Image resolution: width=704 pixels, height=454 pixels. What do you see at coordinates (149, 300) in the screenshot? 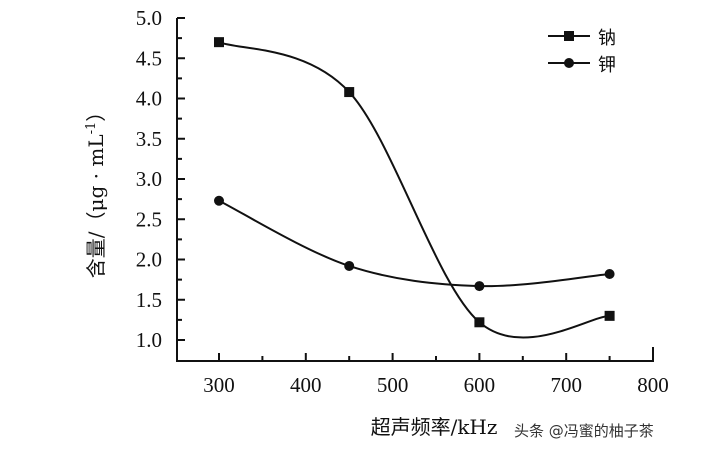
I see `y-tick-label: 1.5` at bounding box center [149, 300].